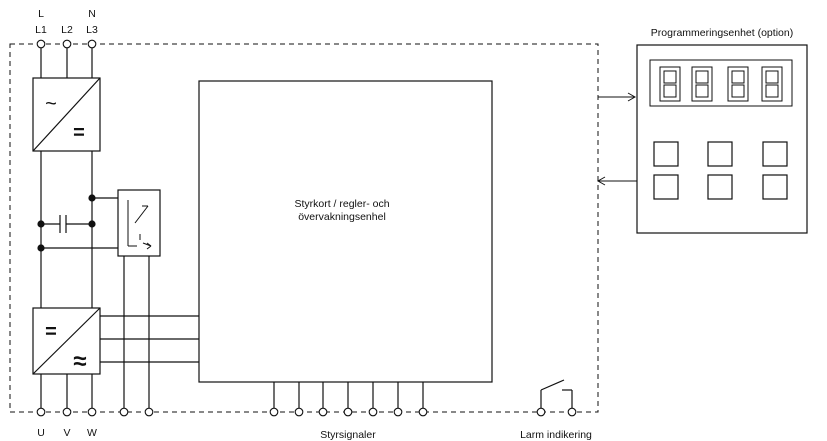 The image size is (827, 441). I want to click on terminal-l1, so click(41, 44).